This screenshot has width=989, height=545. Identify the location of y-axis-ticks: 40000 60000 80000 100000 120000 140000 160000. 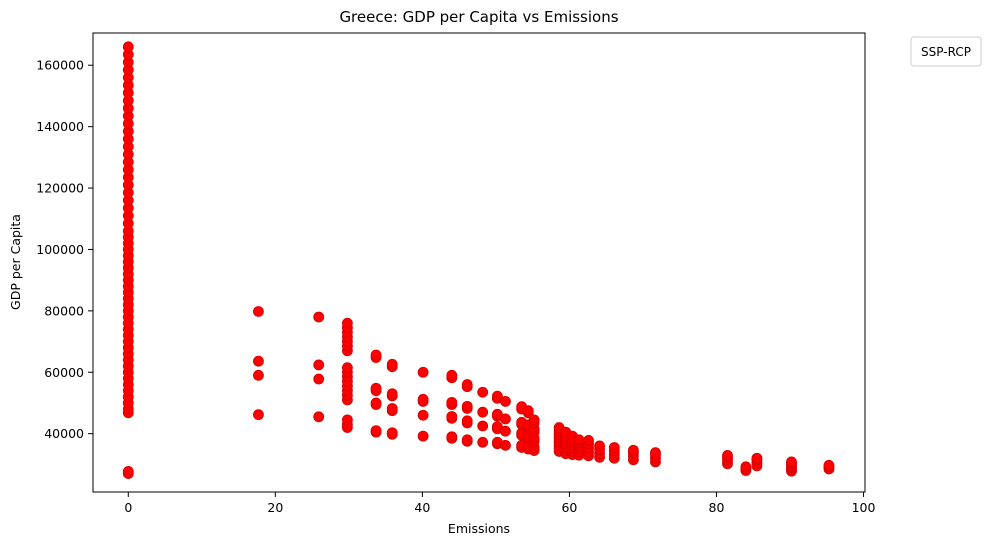
(64, 249).